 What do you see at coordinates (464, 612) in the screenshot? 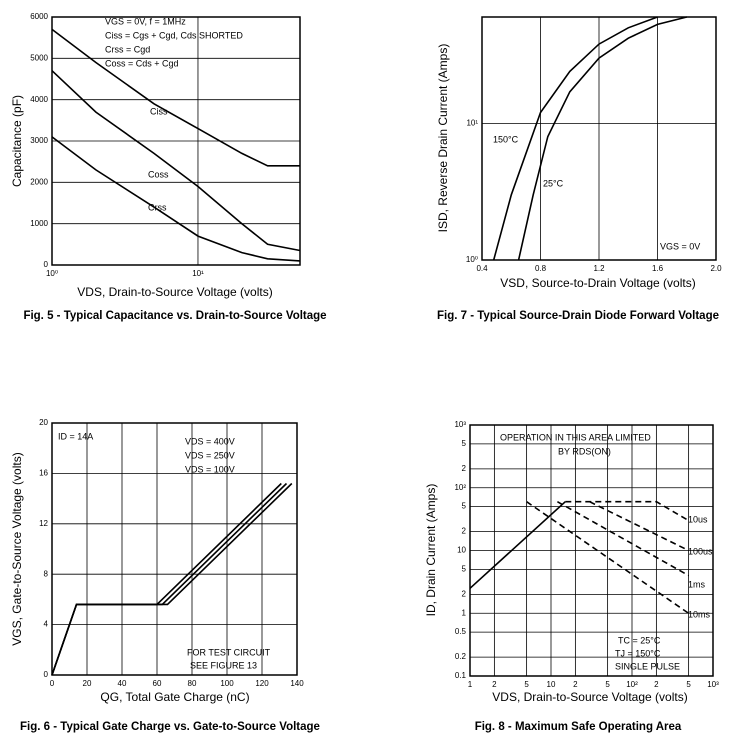
I see `y-tick-label: 1` at bounding box center [464, 612].